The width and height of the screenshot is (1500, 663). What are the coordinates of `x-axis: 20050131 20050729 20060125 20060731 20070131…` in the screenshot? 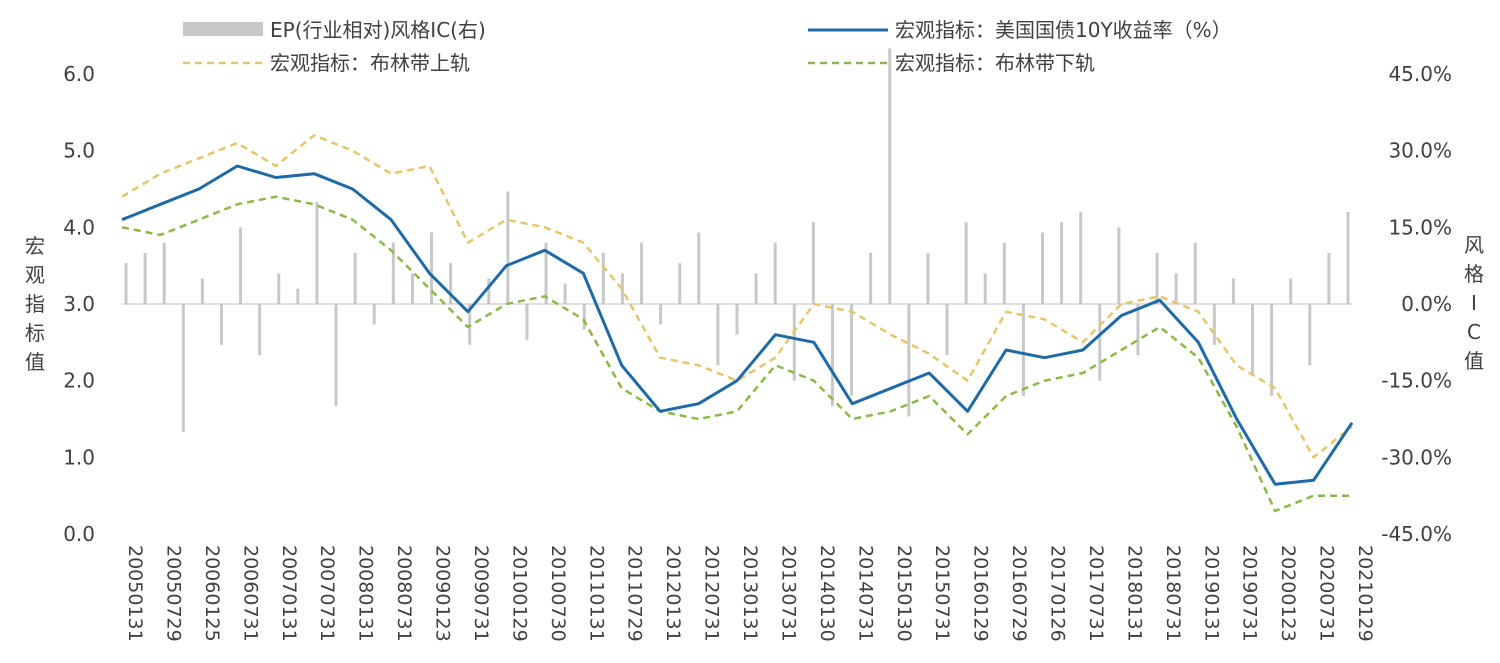 It's located at (750, 593).